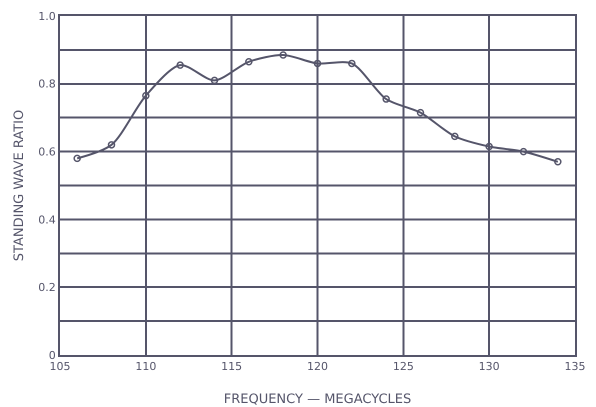 The height and width of the screenshot is (407, 596). What do you see at coordinates (231, 367) in the screenshot?
I see `x-tick-label: 115` at bounding box center [231, 367].